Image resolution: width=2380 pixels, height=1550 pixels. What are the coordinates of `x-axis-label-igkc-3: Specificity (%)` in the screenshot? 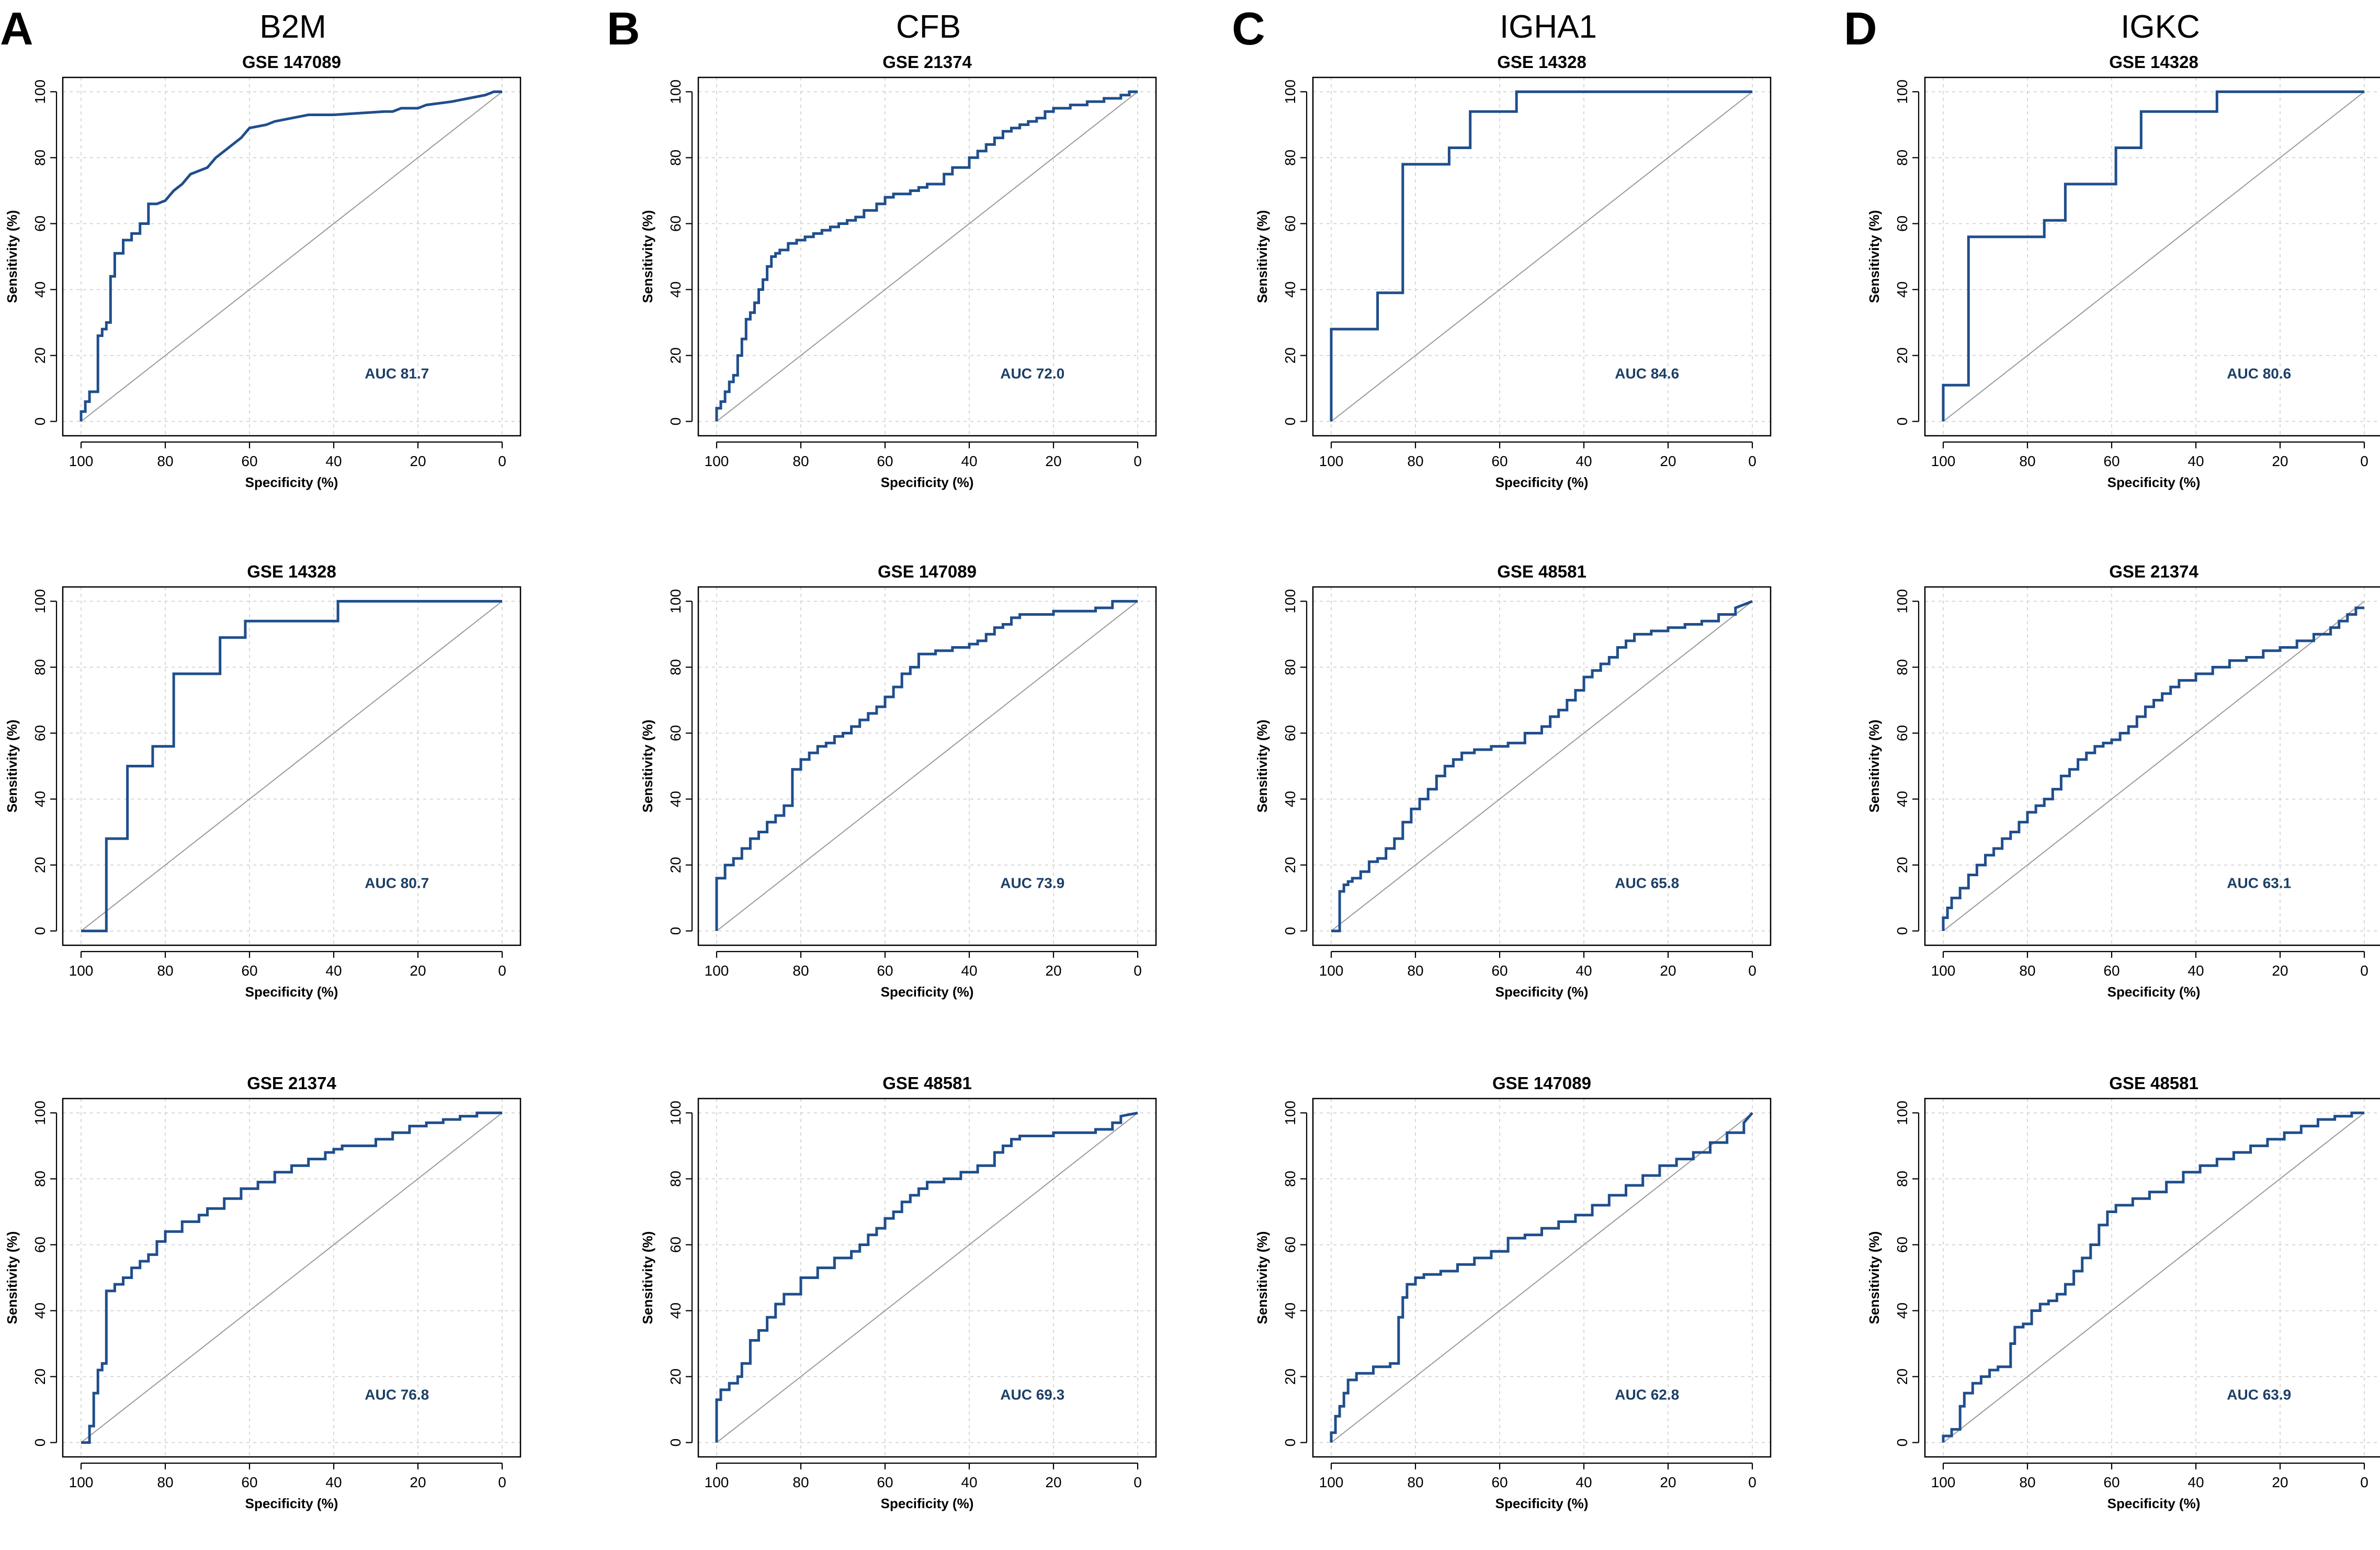 It's located at (2154, 1504).